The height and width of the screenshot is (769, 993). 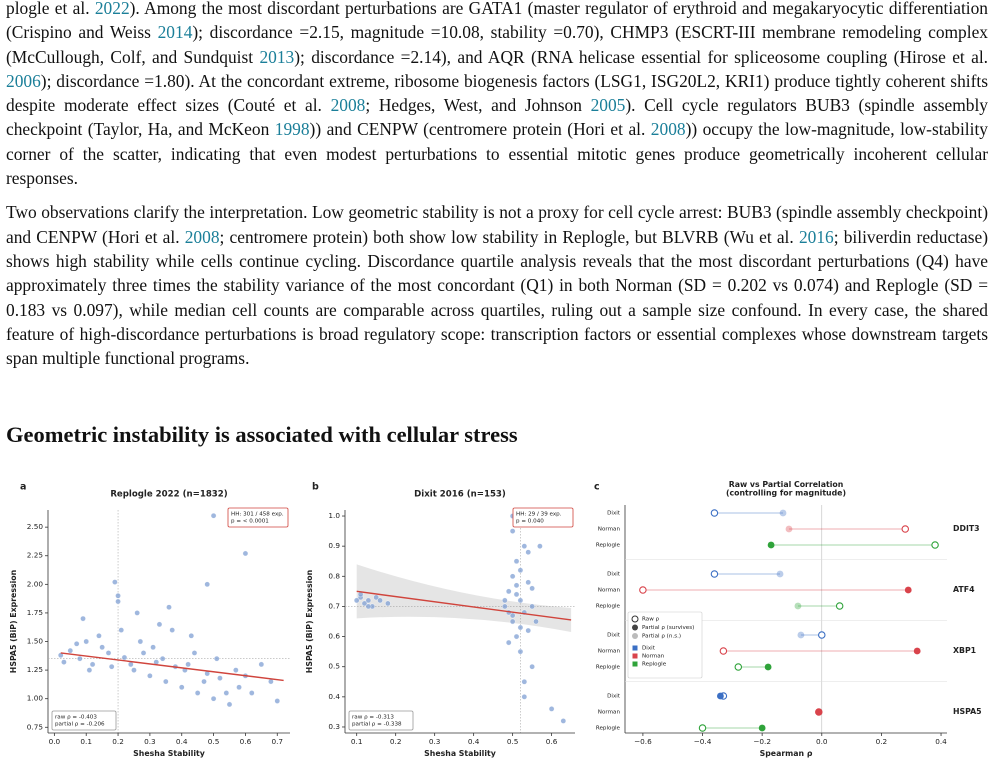 What do you see at coordinates (334, 605) in the screenshot?
I see `y-tick-label: 0.7` at bounding box center [334, 605].